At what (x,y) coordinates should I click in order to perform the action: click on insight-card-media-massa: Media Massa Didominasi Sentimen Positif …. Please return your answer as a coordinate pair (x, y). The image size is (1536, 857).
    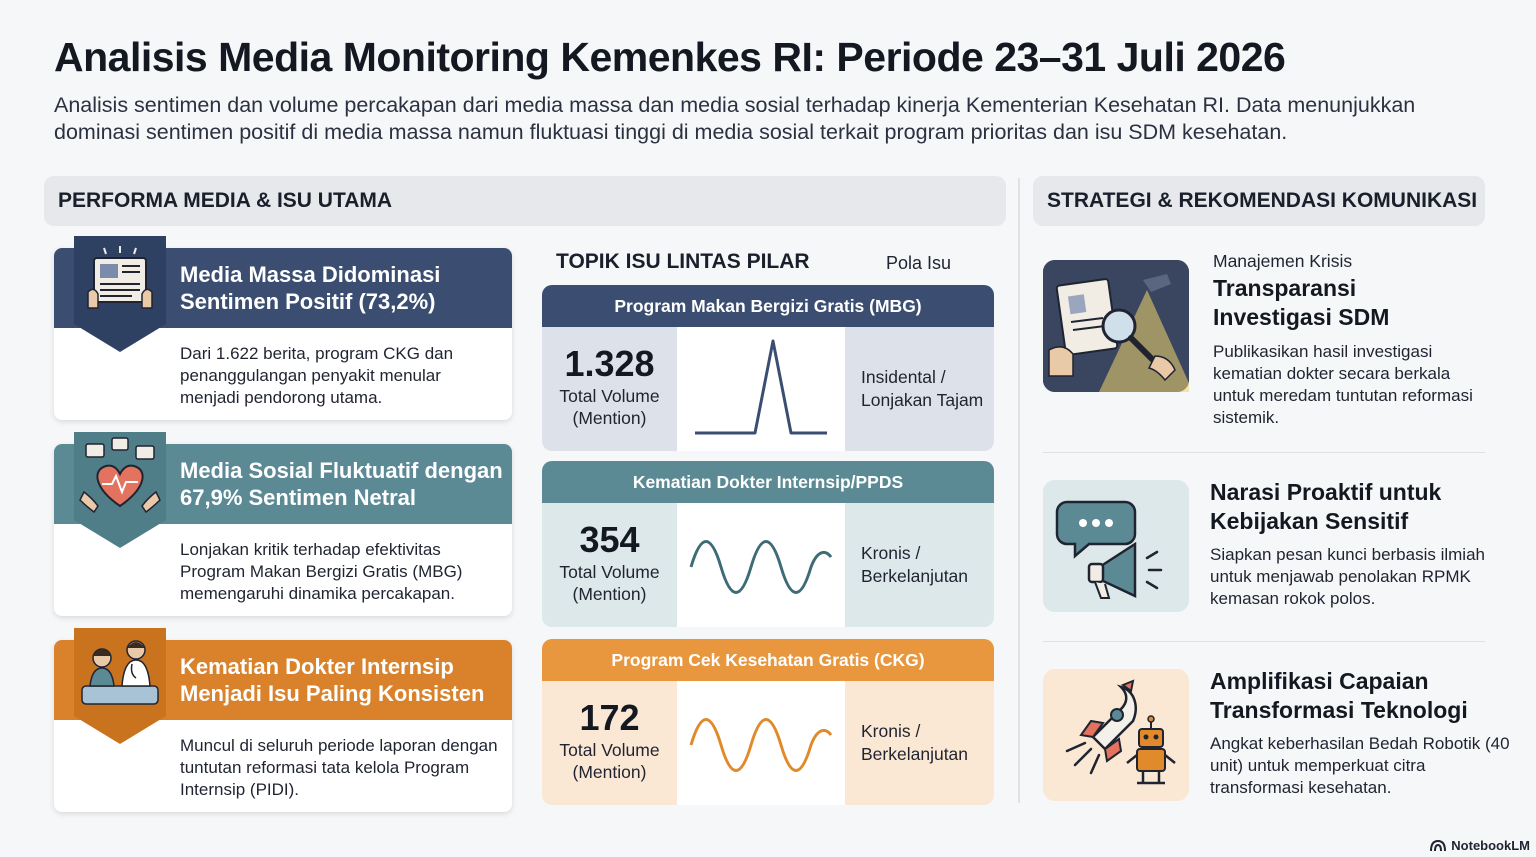
    Looking at the image, I should click on (283, 328).